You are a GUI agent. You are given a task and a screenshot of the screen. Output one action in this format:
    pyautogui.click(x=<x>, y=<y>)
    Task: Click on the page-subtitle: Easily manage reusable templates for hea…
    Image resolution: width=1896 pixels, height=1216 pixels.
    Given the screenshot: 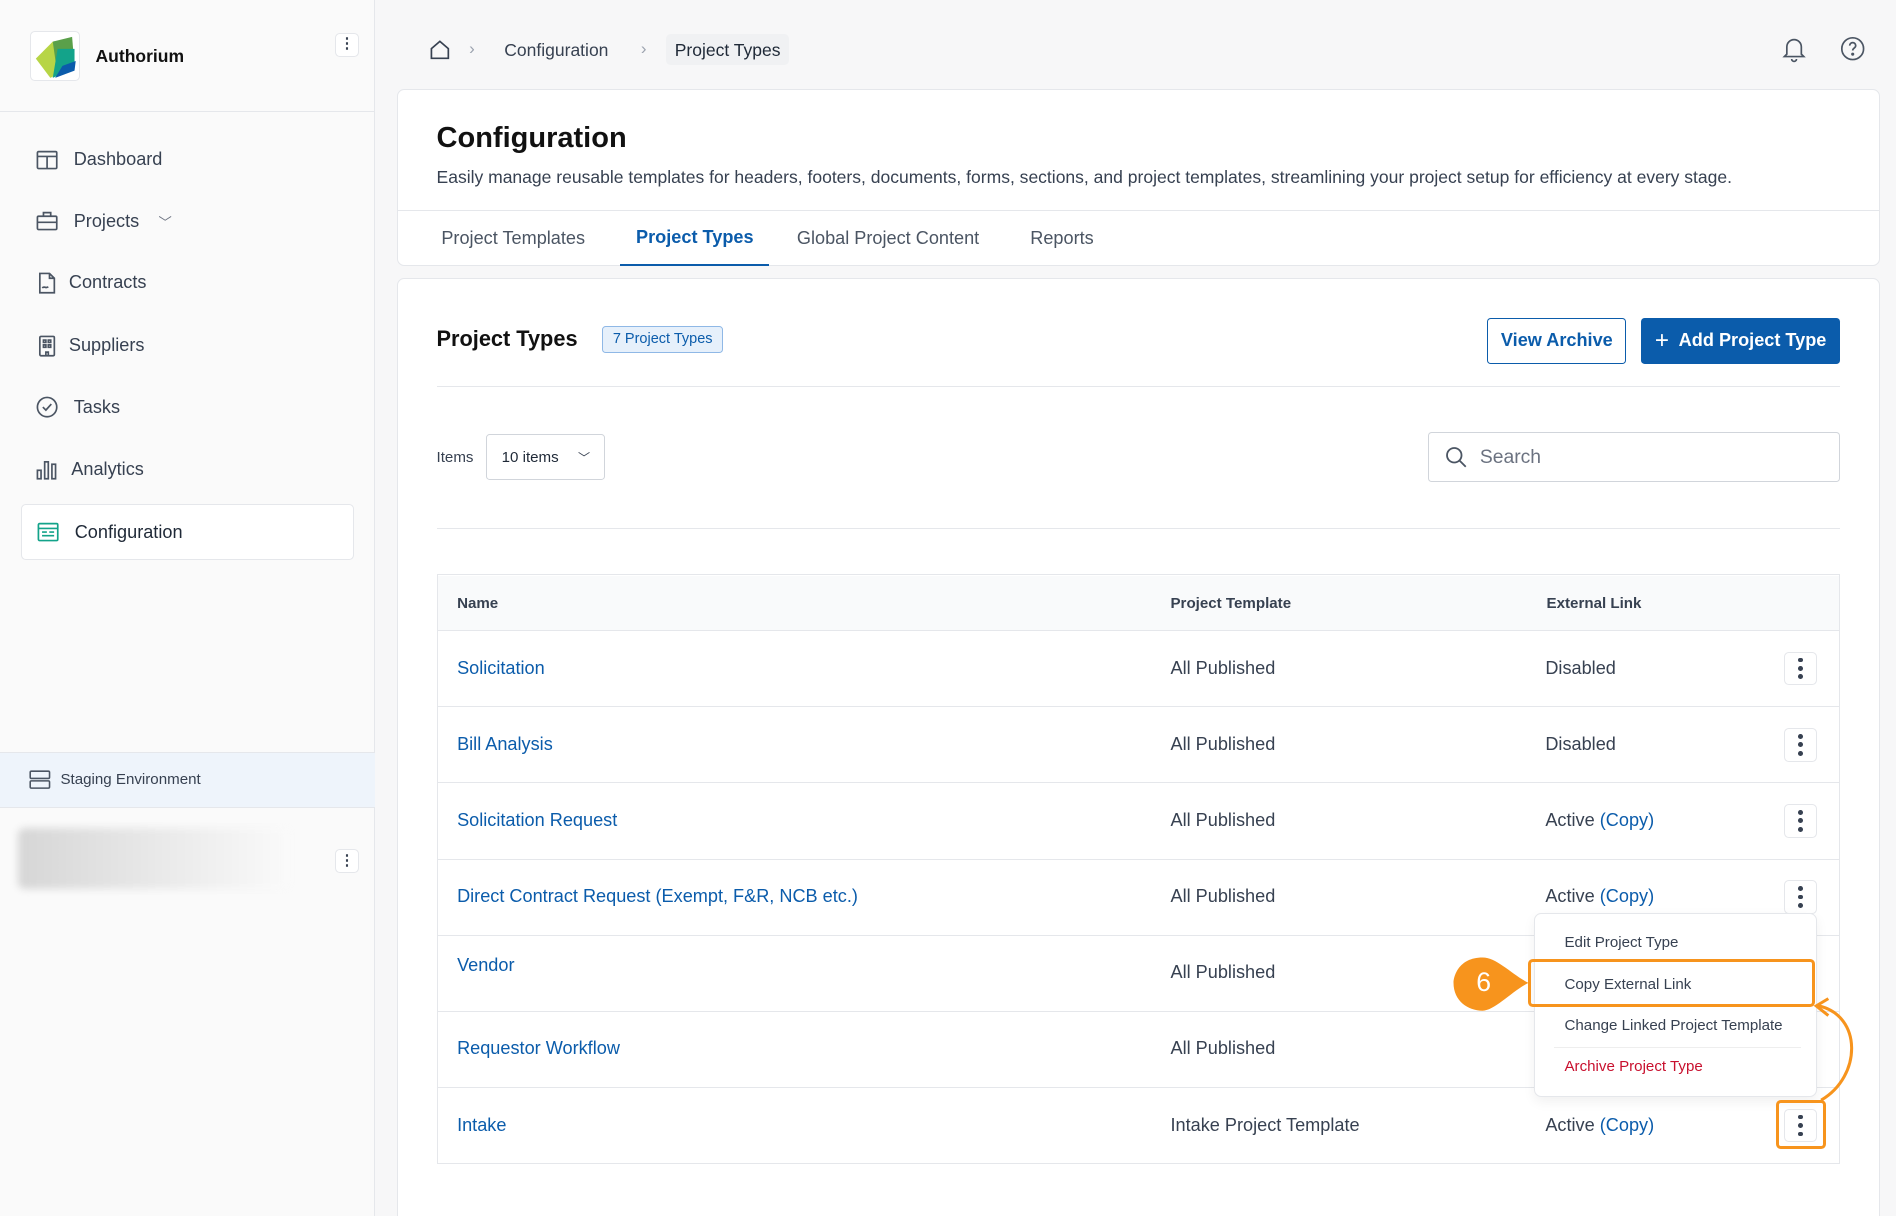 What is the action you would take?
    pyautogui.click(x=1084, y=176)
    